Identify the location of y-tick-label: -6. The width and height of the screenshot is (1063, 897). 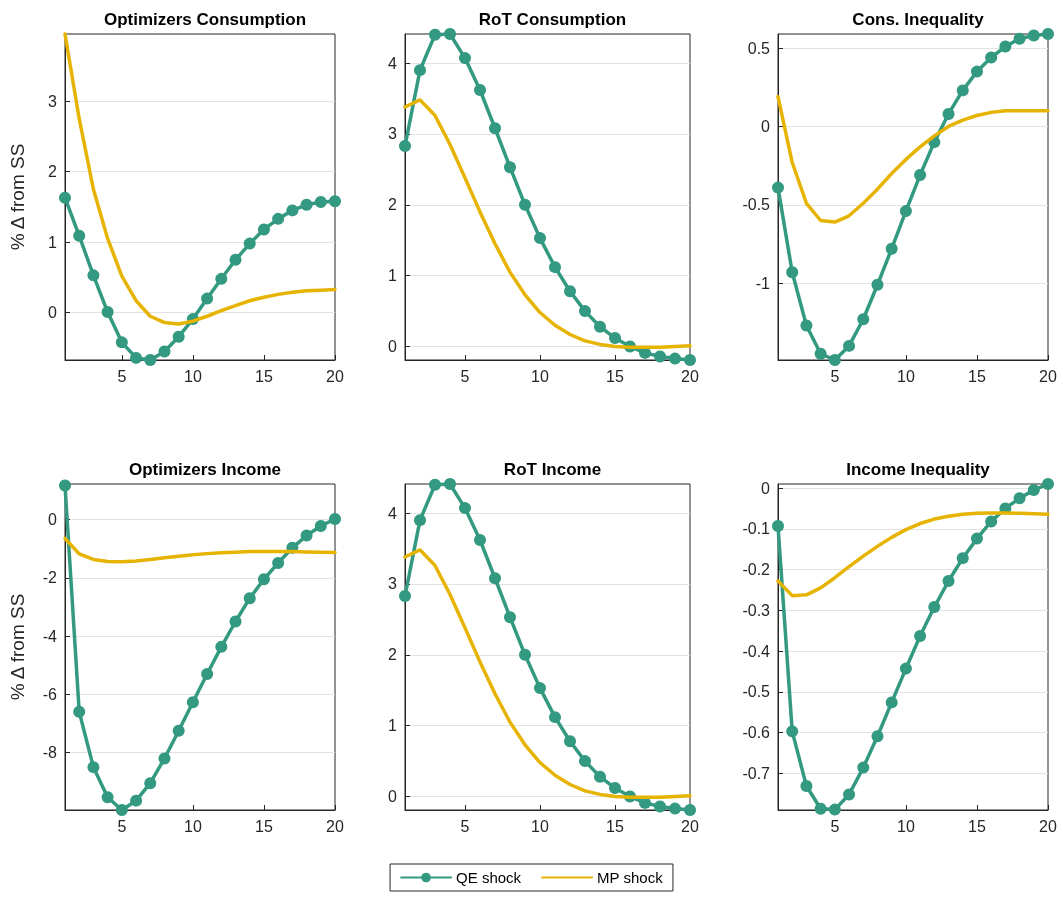
(50, 694).